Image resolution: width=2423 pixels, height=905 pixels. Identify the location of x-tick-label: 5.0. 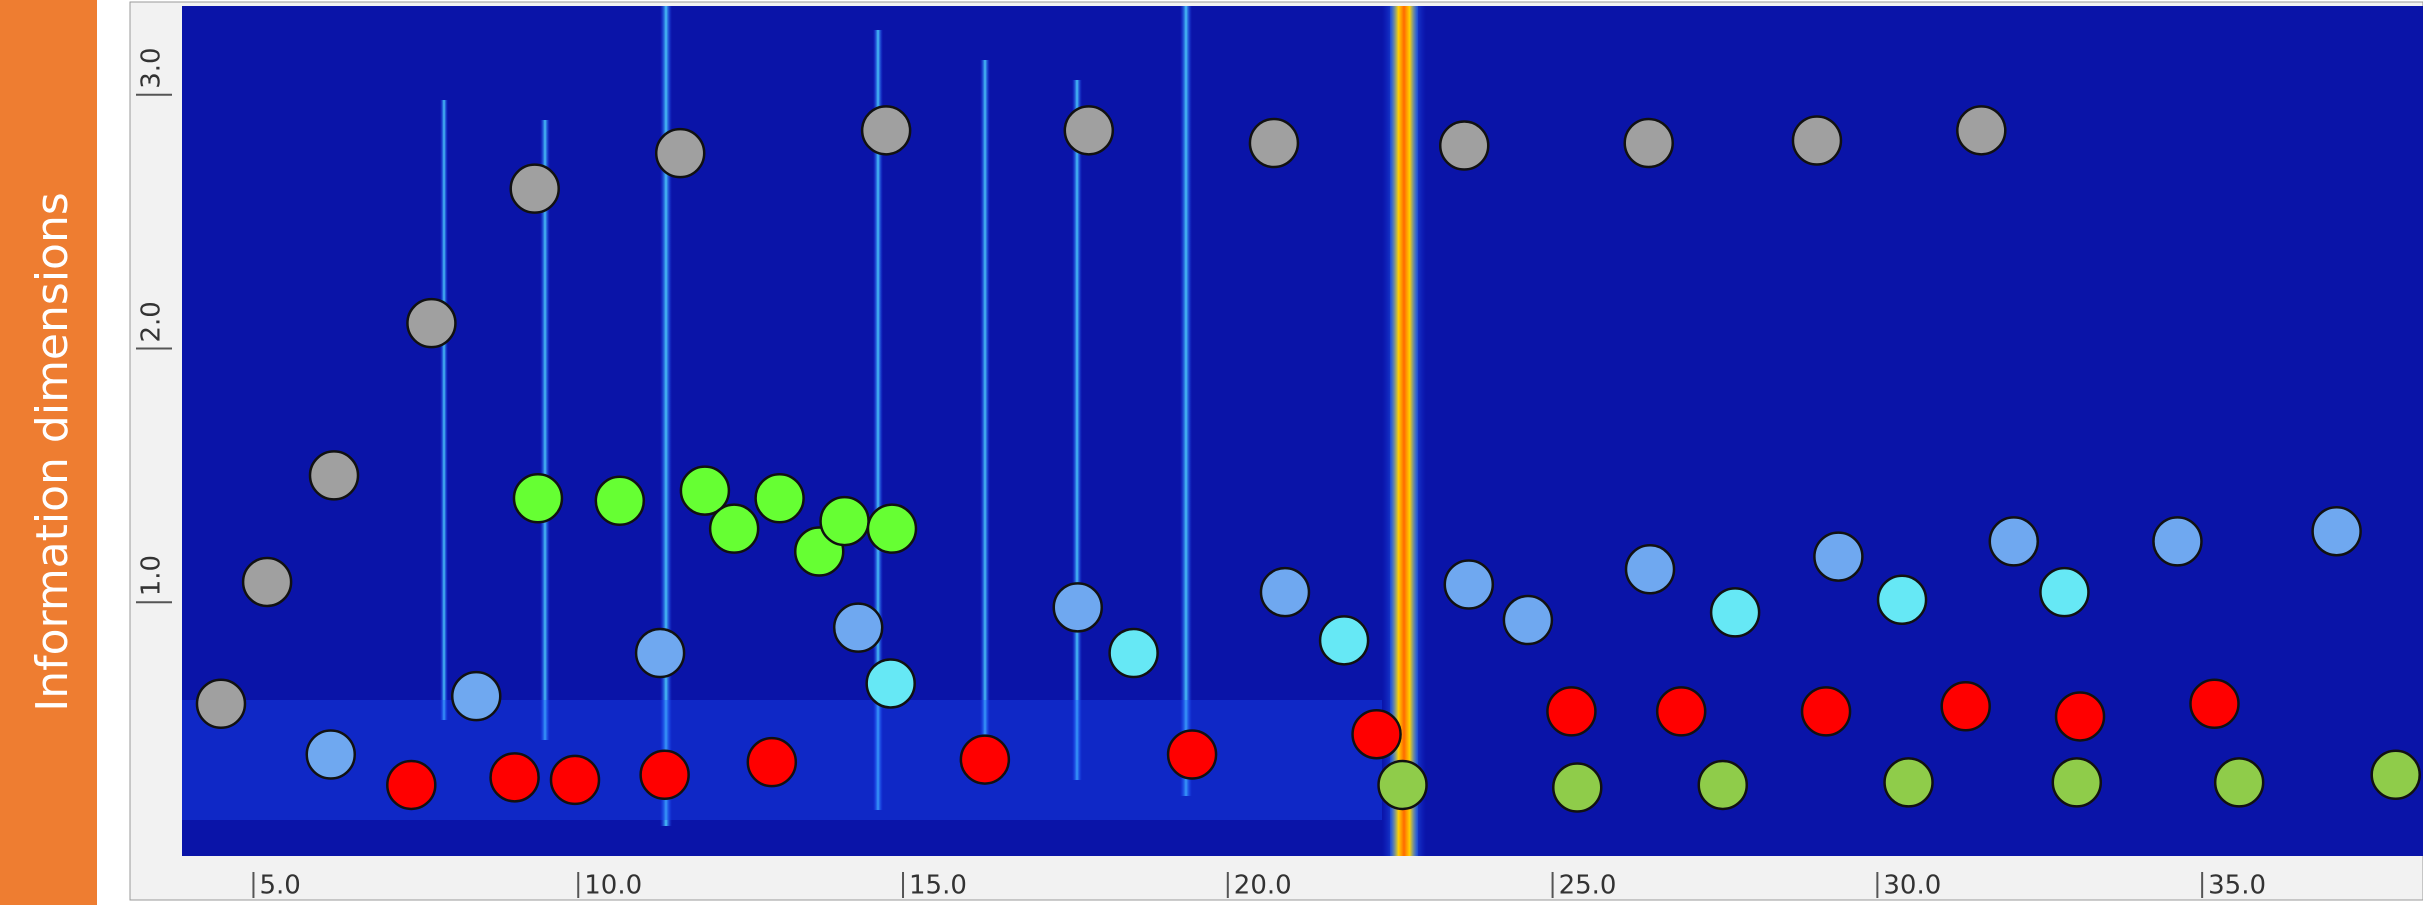
(279, 886).